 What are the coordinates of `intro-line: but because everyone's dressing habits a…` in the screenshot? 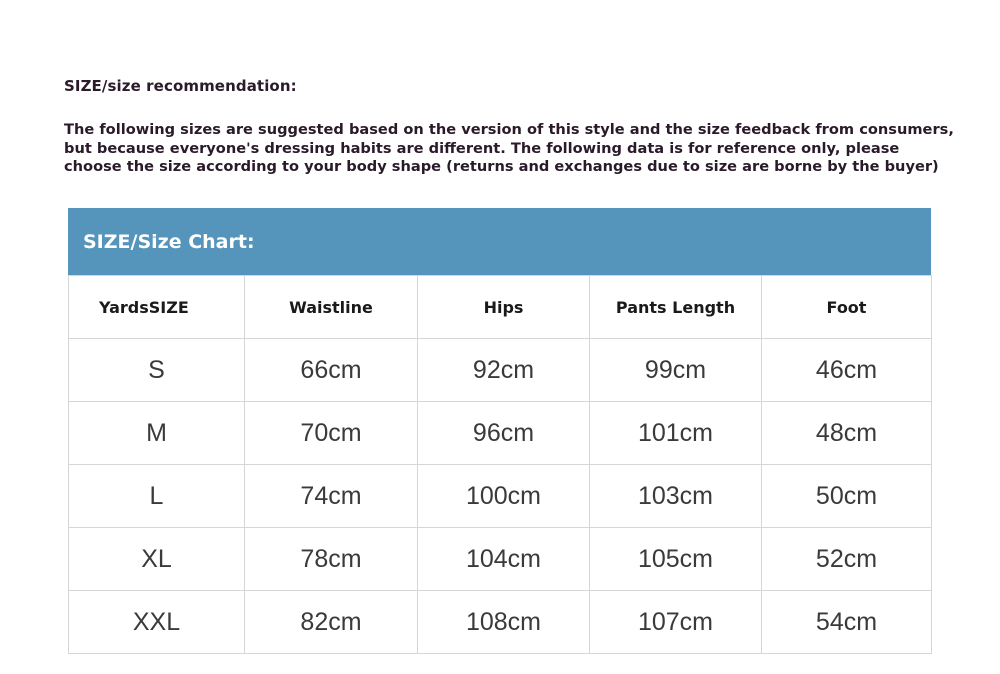 It's located at (482, 148).